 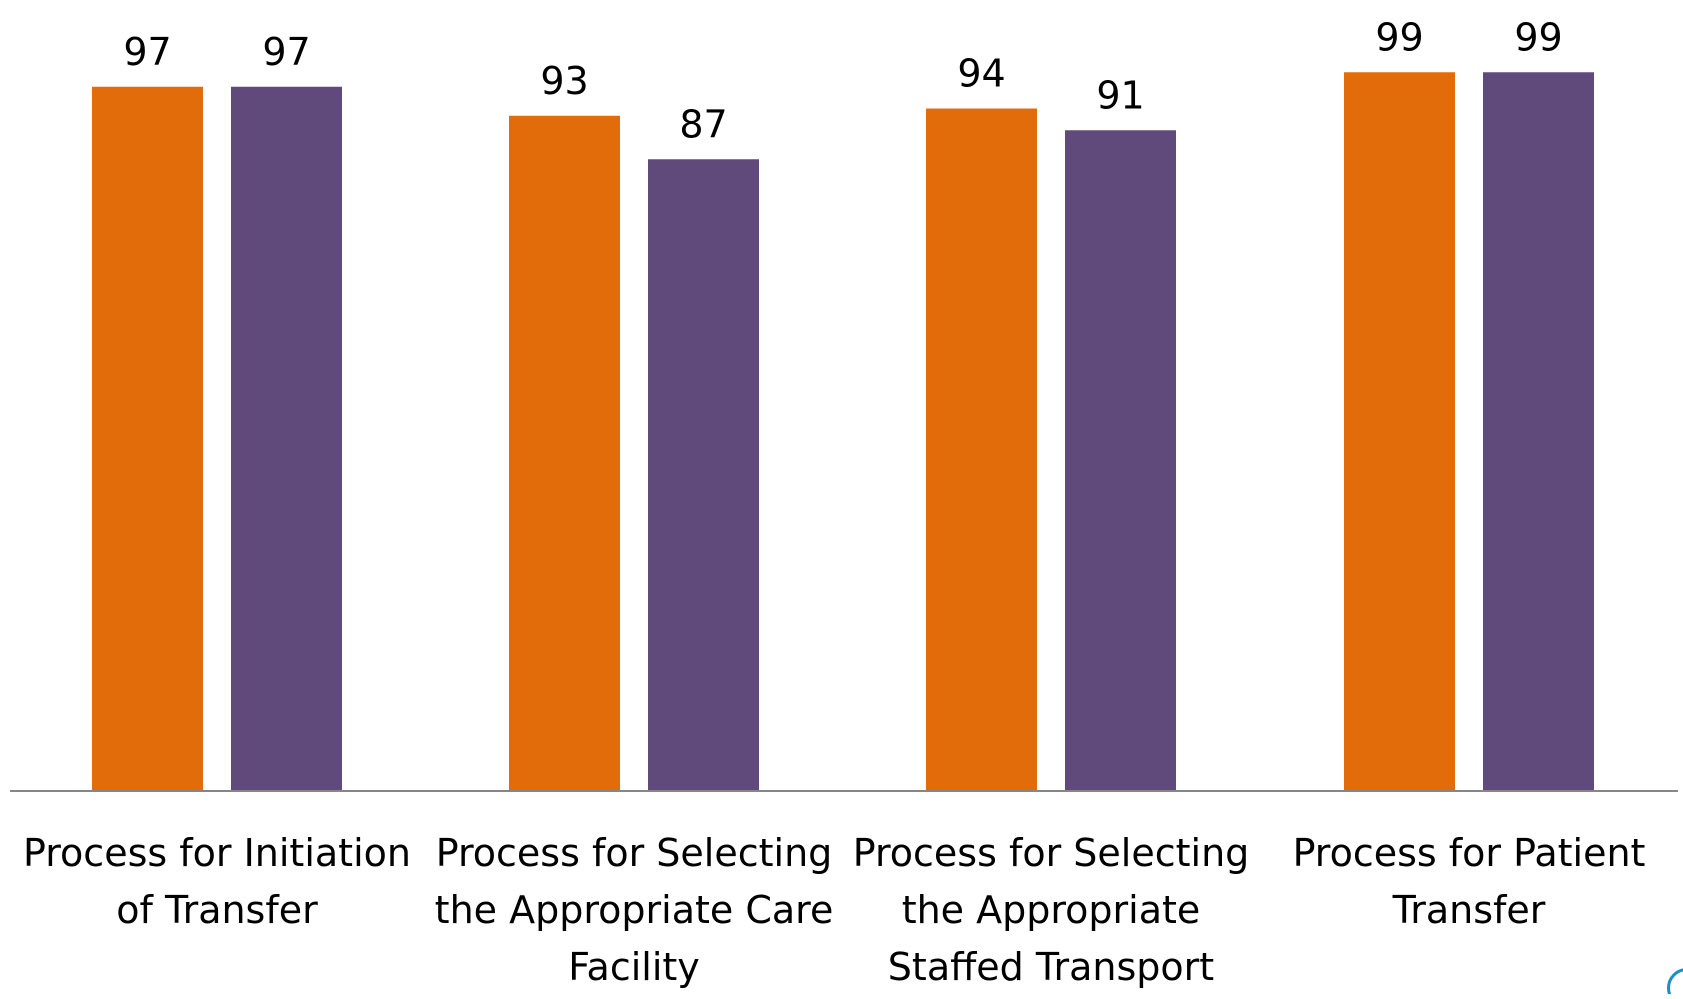 What do you see at coordinates (1672, 974) in the screenshot?
I see `logo-fragment-icon` at bounding box center [1672, 974].